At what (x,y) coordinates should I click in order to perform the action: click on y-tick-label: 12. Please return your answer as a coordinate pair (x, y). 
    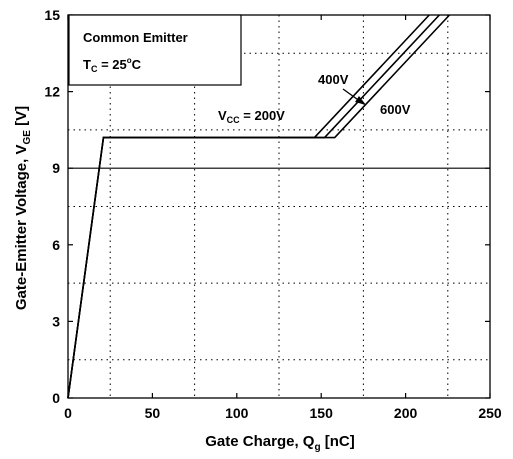
    Looking at the image, I should click on (52, 92).